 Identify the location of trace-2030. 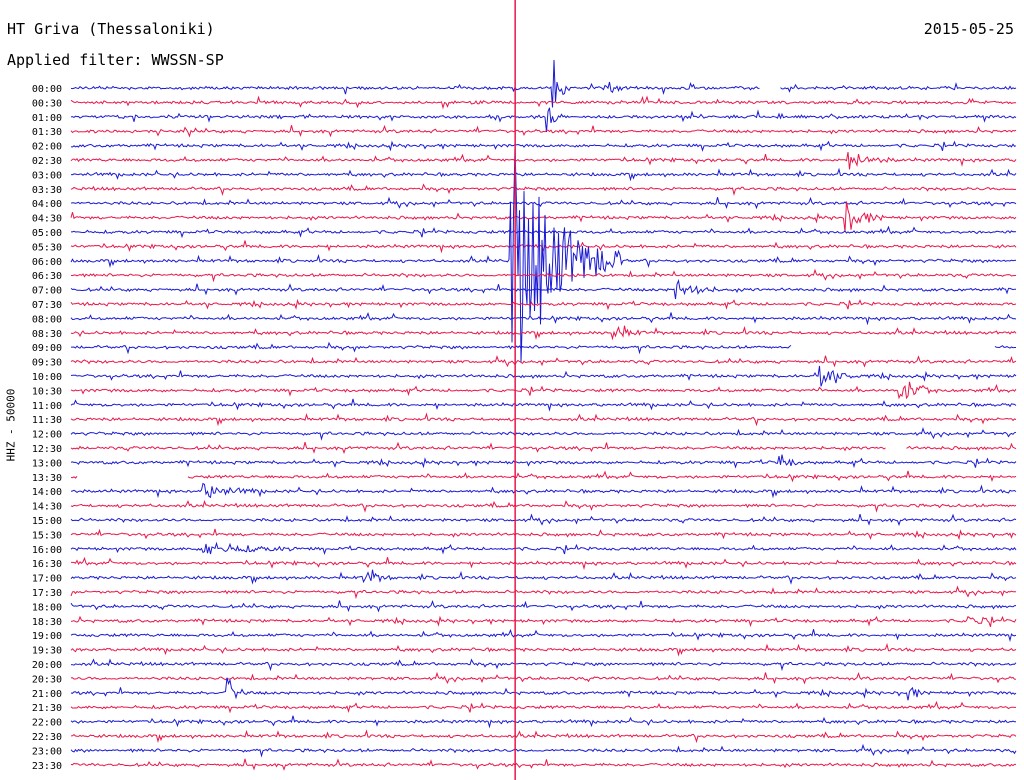
(543, 678).